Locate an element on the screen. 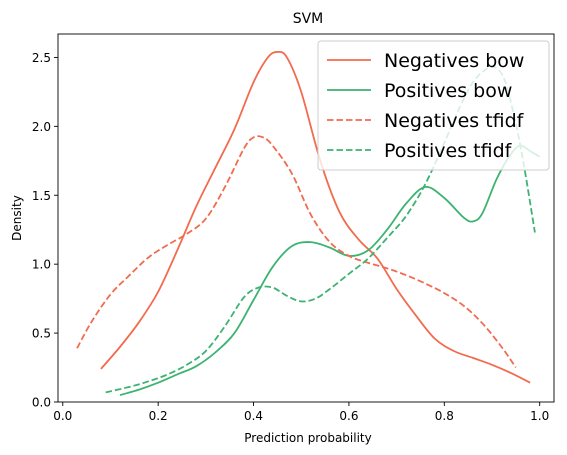 This screenshot has height=455, width=567. legend-box is located at coordinates (433, 105).